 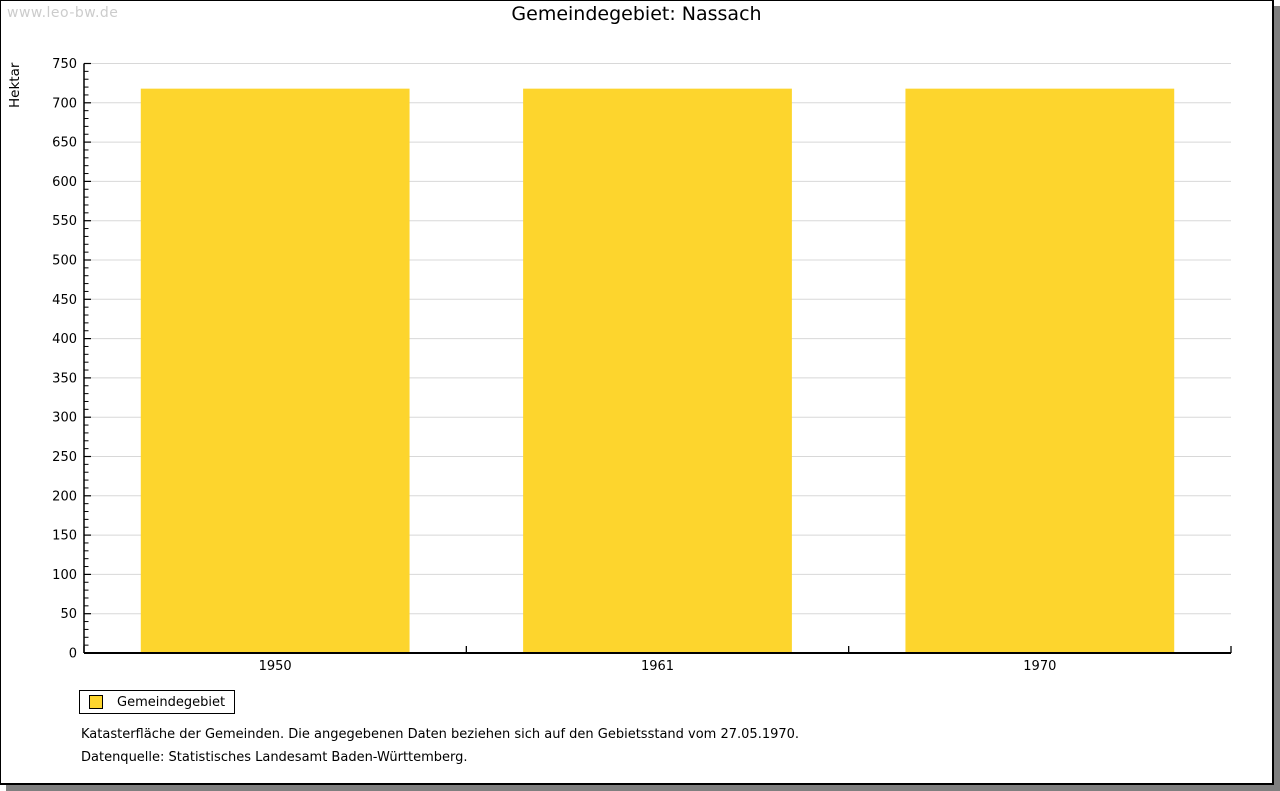 I want to click on y-tick-label: 300, so click(x=64, y=418).